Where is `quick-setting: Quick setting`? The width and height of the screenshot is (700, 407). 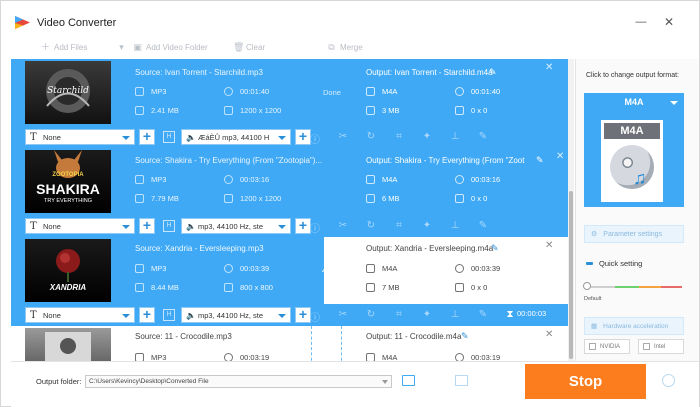
quick-setting: Quick setting is located at coordinates (614, 263).